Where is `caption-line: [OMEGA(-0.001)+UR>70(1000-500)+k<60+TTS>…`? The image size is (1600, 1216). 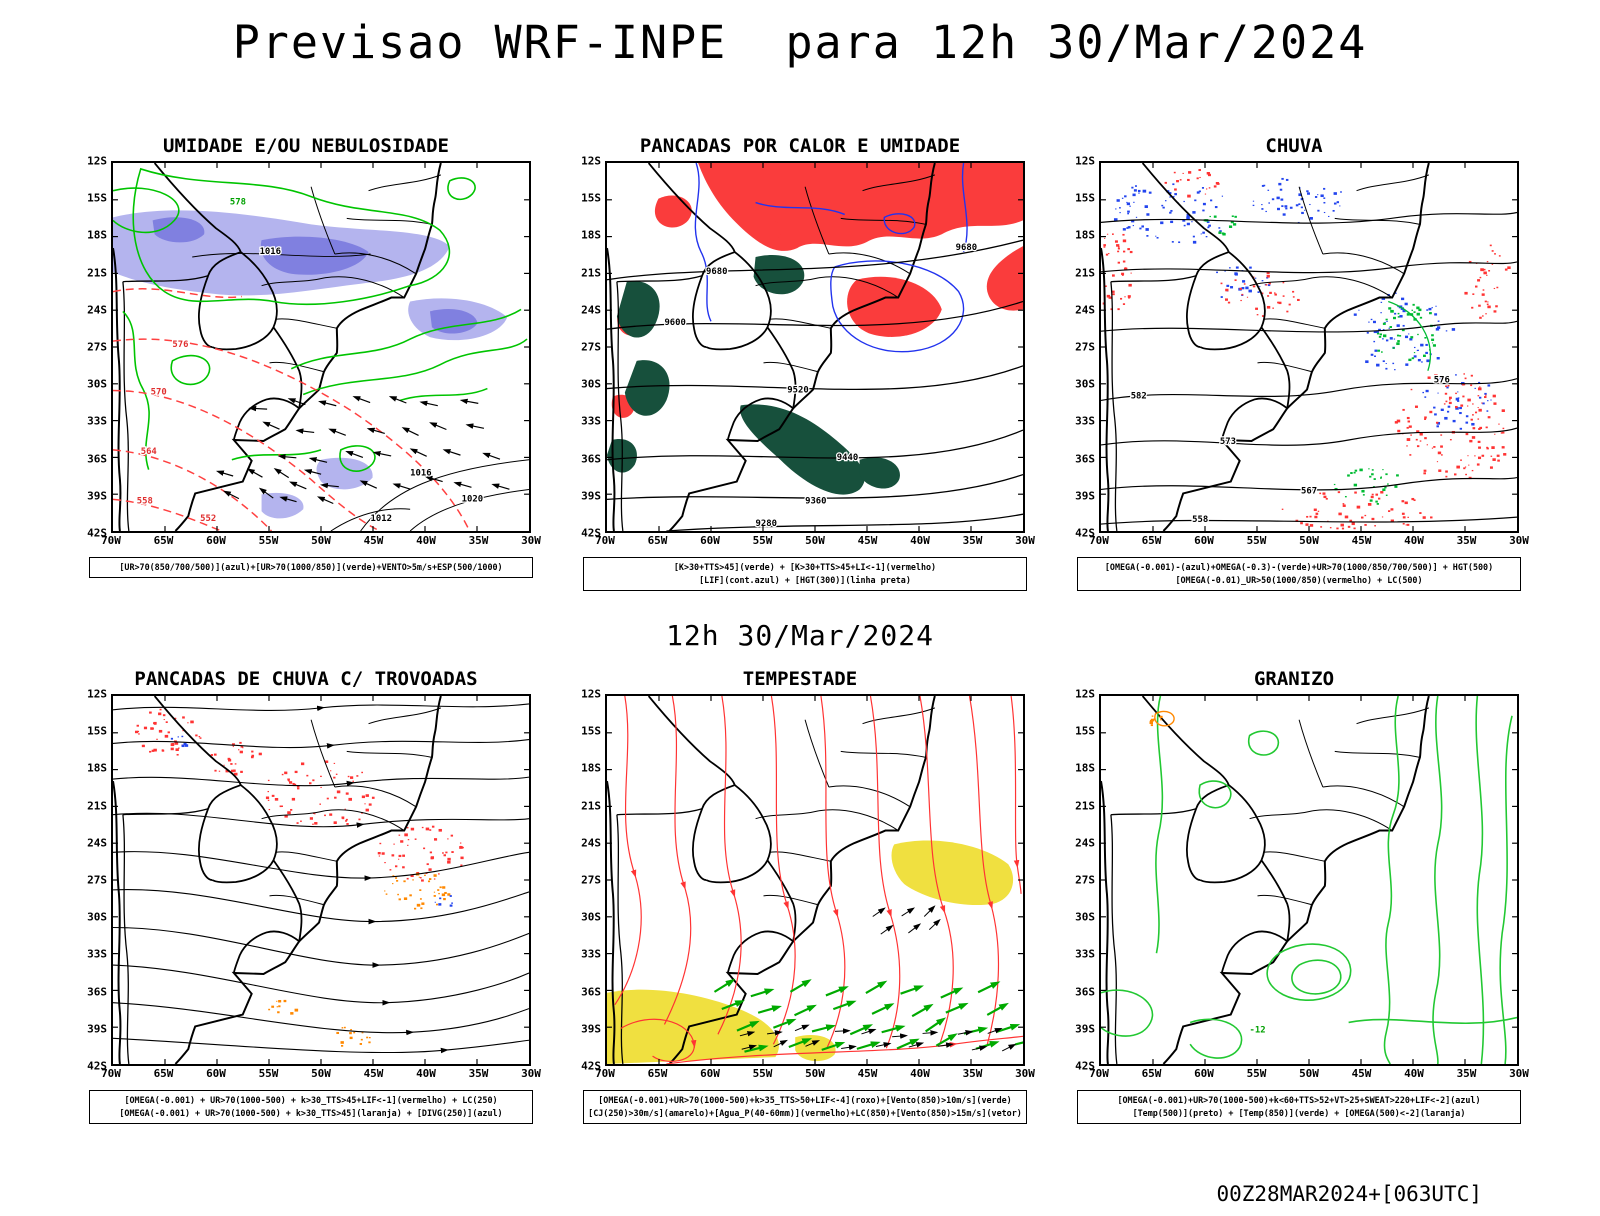 caption-line: [OMEGA(-0.001)+UR>70(1000-500)+k<60+TTS>… is located at coordinates (1299, 1100).